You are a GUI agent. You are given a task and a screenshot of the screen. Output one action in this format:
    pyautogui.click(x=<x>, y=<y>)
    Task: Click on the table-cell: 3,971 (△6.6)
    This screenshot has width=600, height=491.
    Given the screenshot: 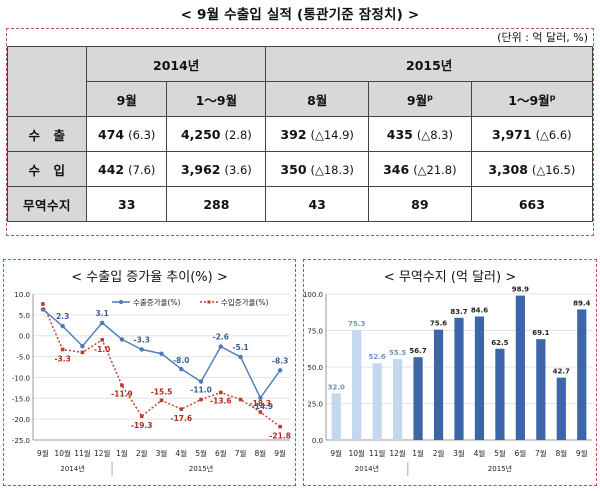 What is the action you would take?
    pyautogui.click(x=532, y=134)
    